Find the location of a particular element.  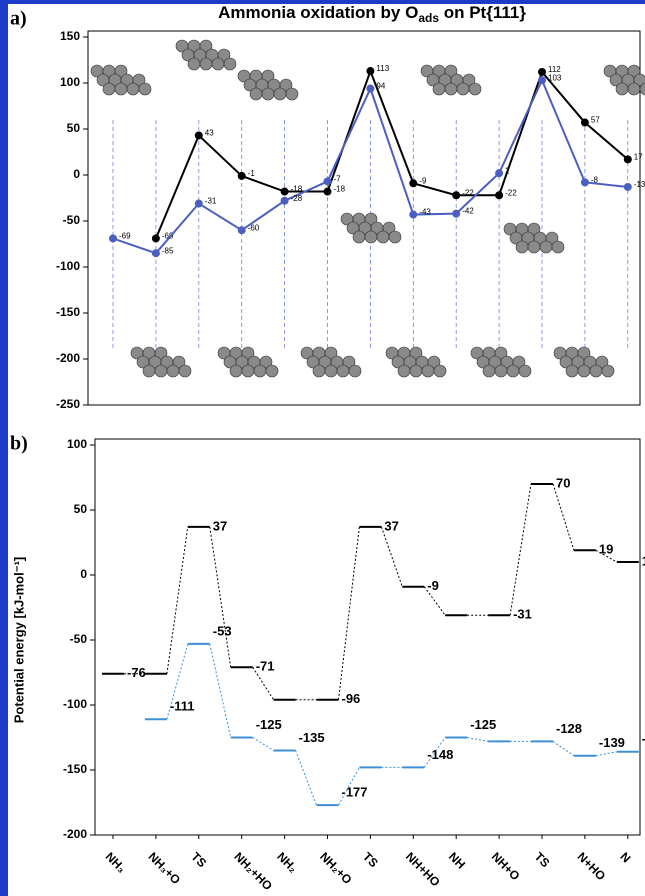

y-axis-label: Potential energy [kJ-mol⁻¹] is located at coordinates (18, 640).